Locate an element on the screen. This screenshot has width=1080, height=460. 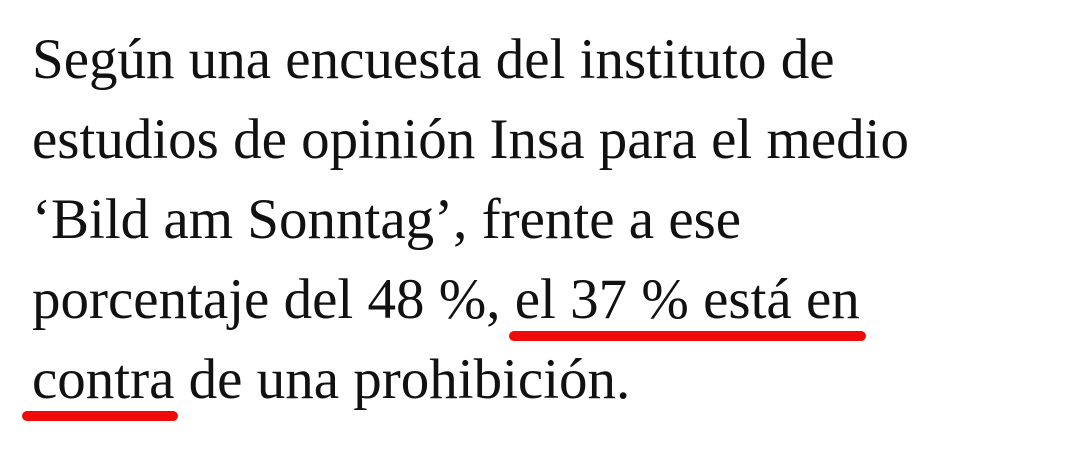
text: estudios de opinión Insa para el medio is located at coordinates (470, 139).